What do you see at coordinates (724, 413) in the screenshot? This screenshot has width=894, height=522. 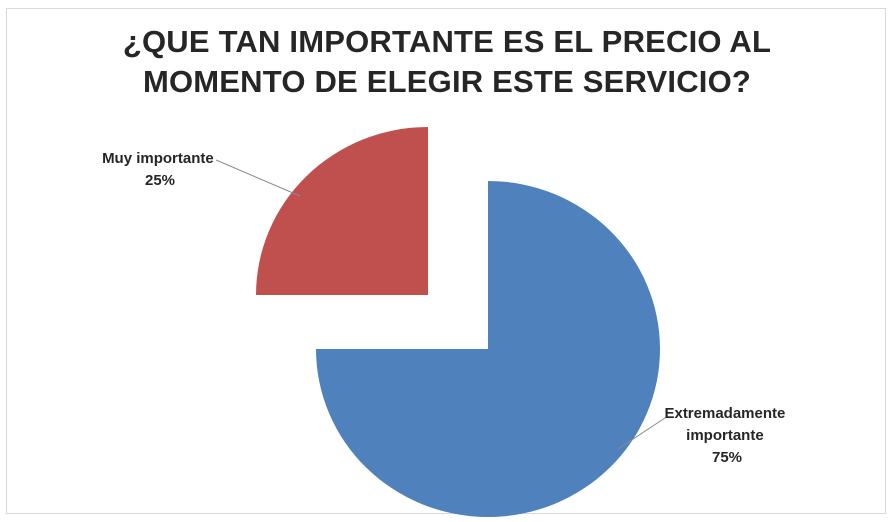 I see `slice-label-extremadamente-importante-line-1: Extremadamente` at bounding box center [724, 413].